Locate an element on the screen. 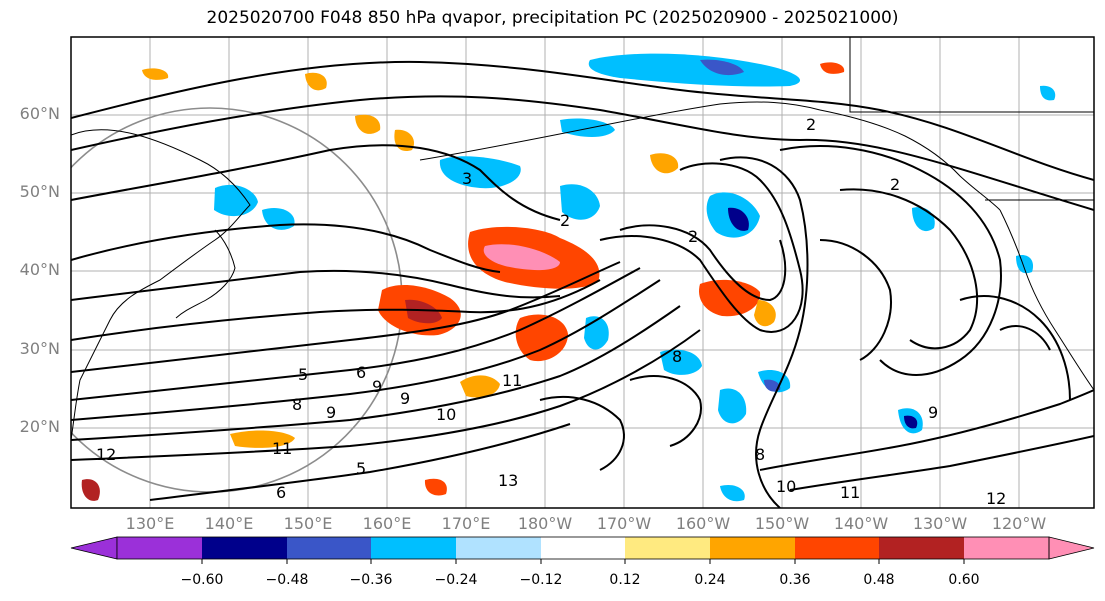 This screenshot has width=1105, height=601. colorbar-tick-label: −0.12 is located at coordinates (541, 580).